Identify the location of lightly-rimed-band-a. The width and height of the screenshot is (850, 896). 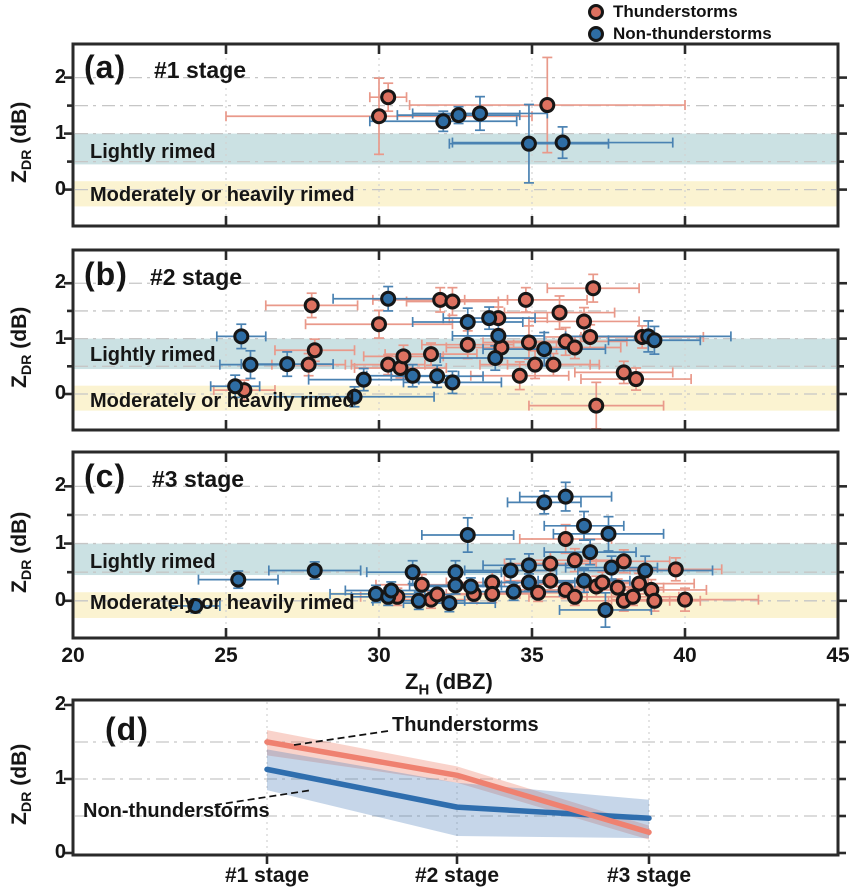
(455, 149).